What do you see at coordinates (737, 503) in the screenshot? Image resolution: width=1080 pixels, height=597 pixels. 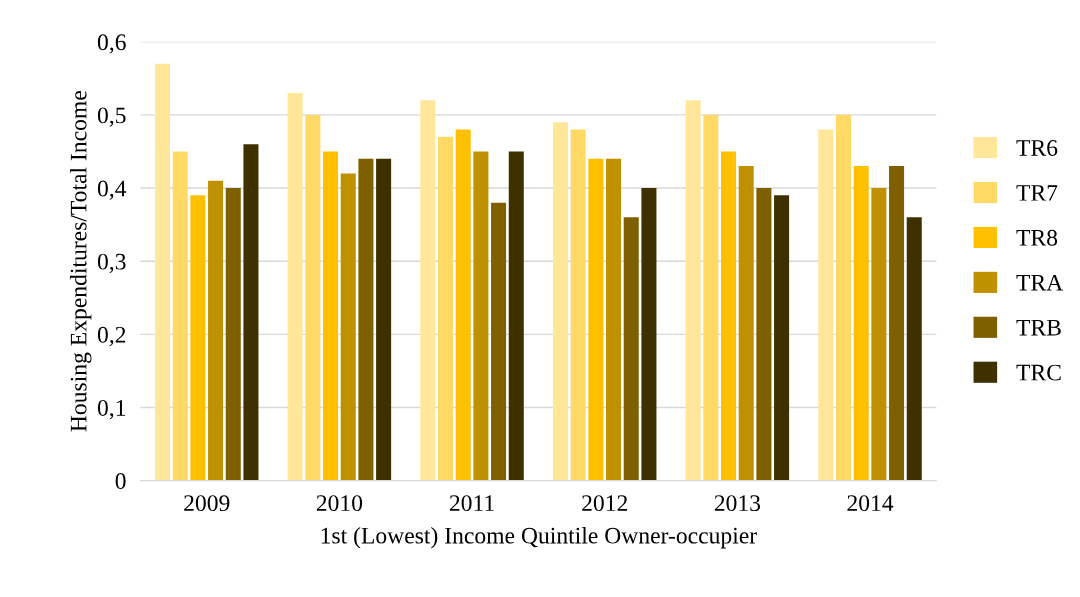 I see `x-tick-label: 2013` at bounding box center [737, 503].